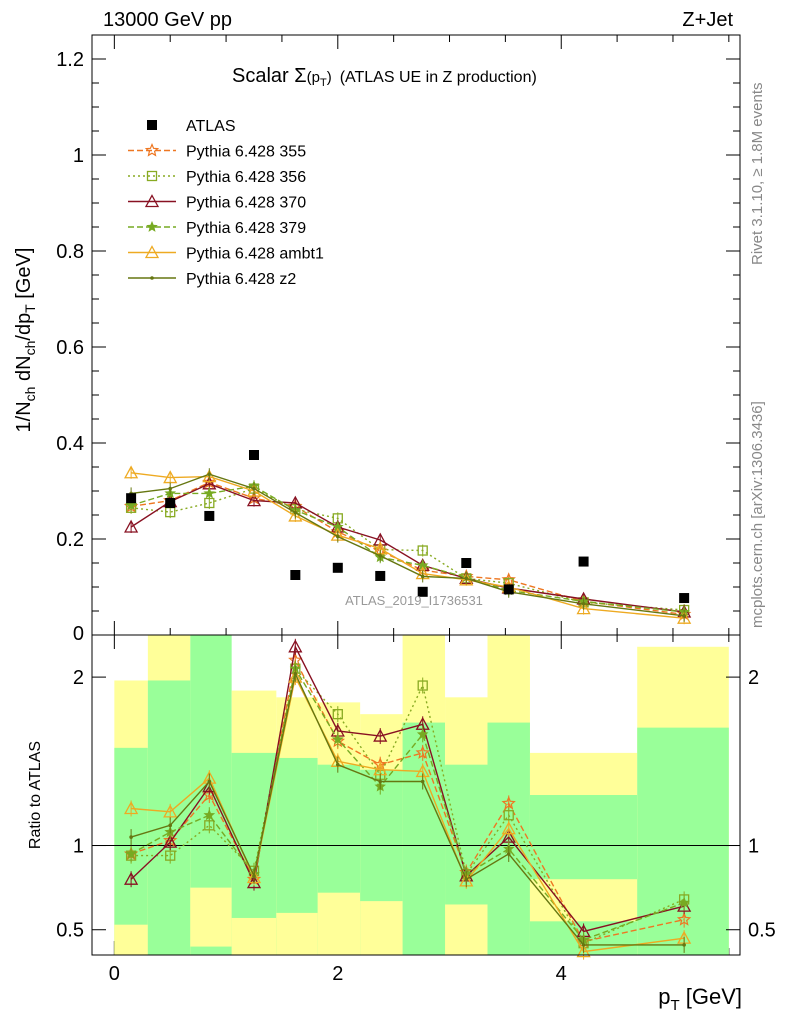 The width and height of the screenshot is (786, 1029). Describe the element at coordinates (70, 252) in the screenshot. I see `y-tick-label: 0.8` at that location.